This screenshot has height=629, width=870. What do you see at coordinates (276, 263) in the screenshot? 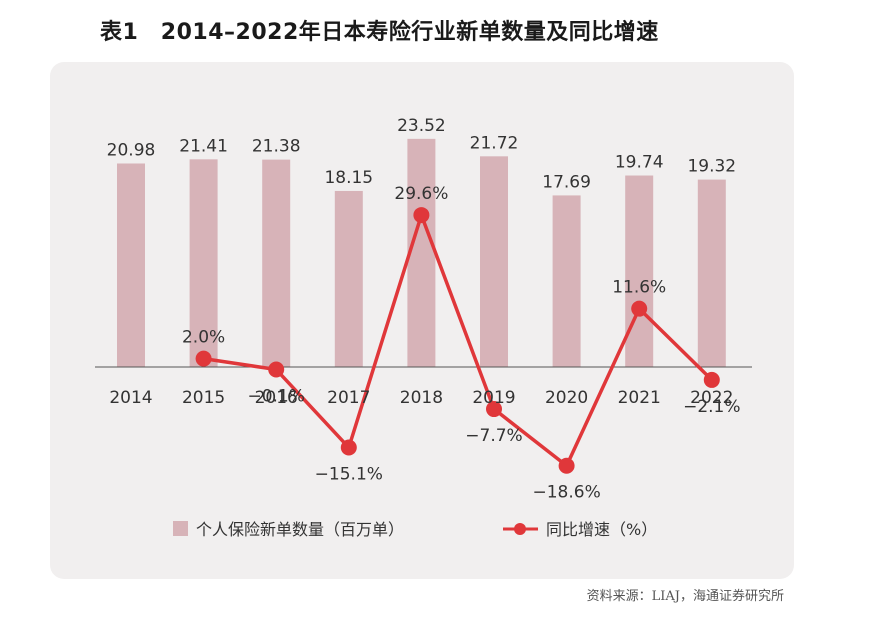
I see `bar-2016` at bounding box center [276, 263].